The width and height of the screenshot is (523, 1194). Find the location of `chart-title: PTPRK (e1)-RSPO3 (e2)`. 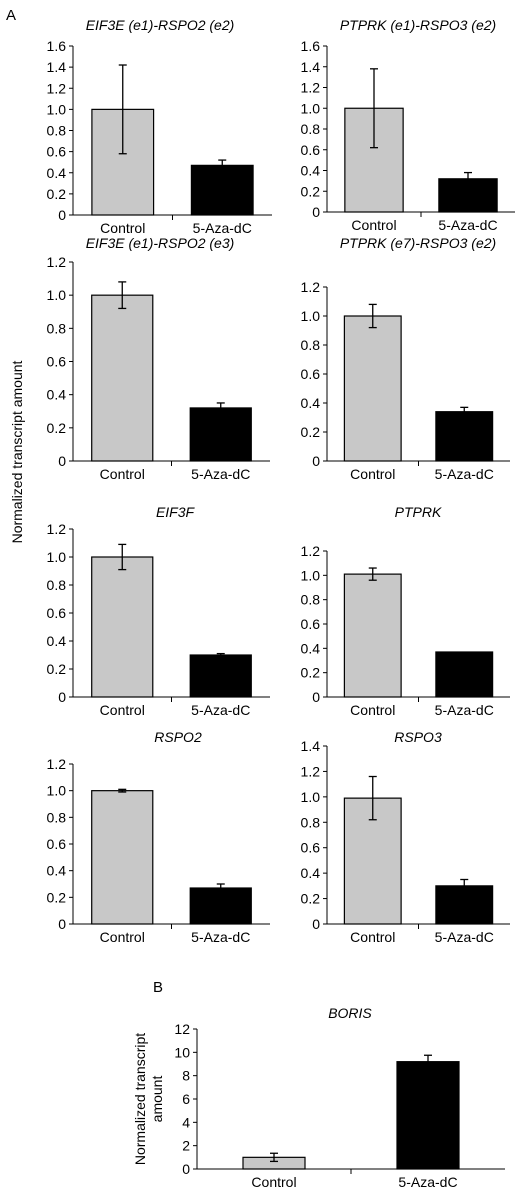

chart-title: PTPRK (e1)-RSPO3 (e2) is located at coordinates (418, 25).